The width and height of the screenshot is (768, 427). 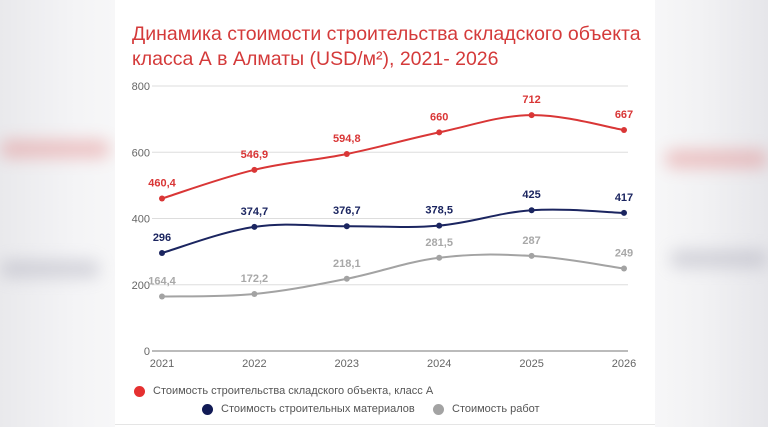 What do you see at coordinates (385, 424) in the screenshot?
I see `divider` at bounding box center [385, 424].